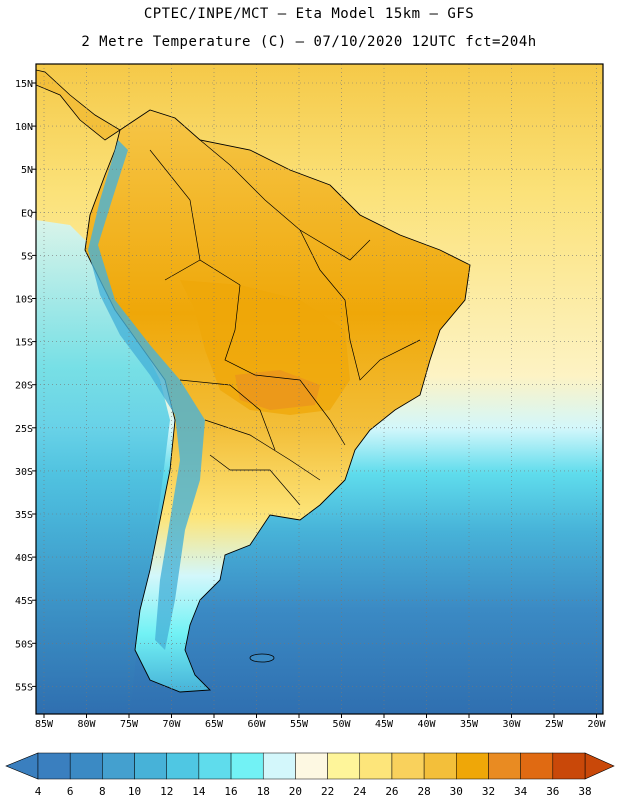 Image resolution: width=618 pixels, height=800 pixels. Describe the element at coordinates (341, 724) in the screenshot. I see `lon-tick-label: 50W` at that location.